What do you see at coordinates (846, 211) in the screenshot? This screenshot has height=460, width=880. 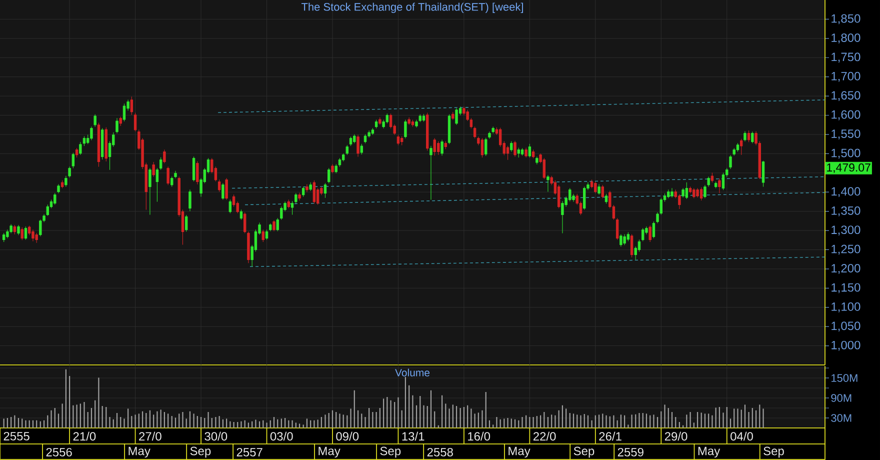 I see `y-tick-label: 1,350` at bounding box center [846, 211].